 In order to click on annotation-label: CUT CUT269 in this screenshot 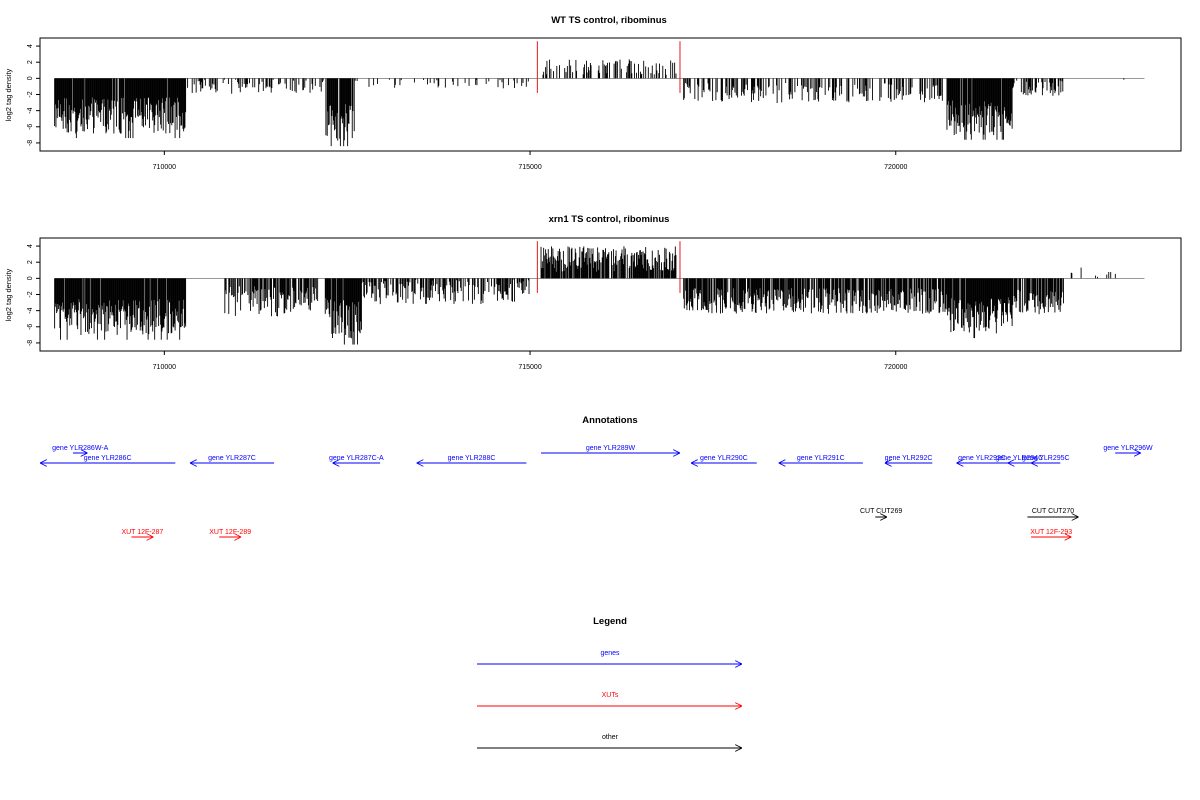, I will do `click(881, 511)`.